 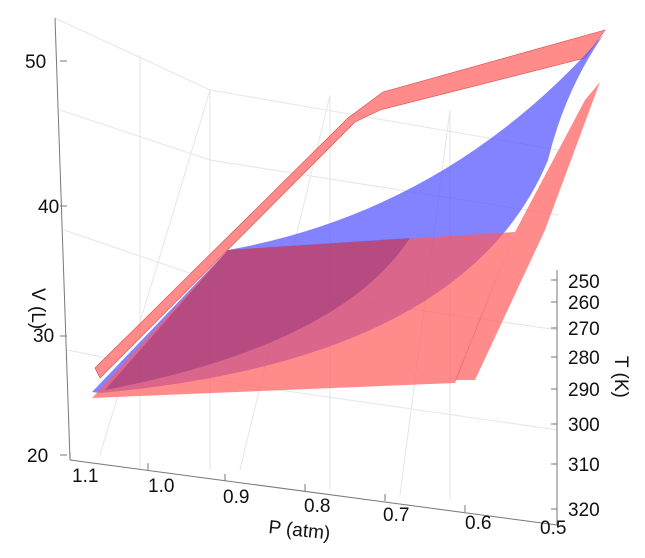 What do you see at coordinates (584, 510) in the screenshot?
I see `y-tick-label: 320` at bounding box center [584, 510].